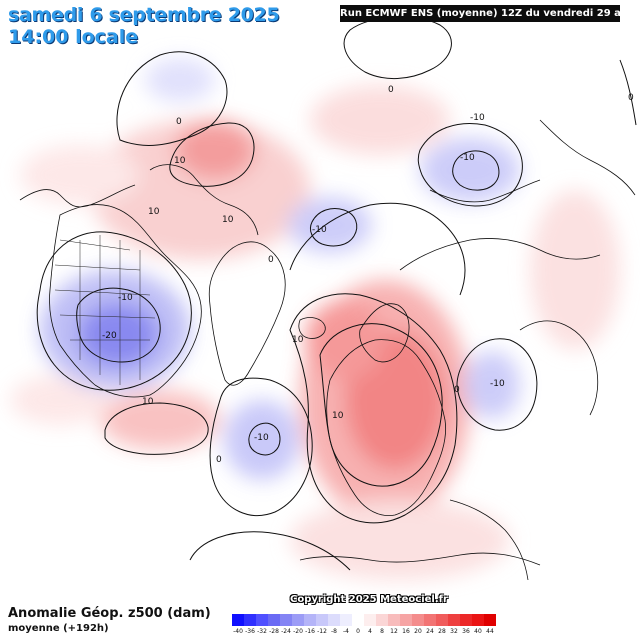  What do you see at coordinates (382, 631) in the screenshot?
I see `color-scale-label: 8` at bounding box center [382, 631].